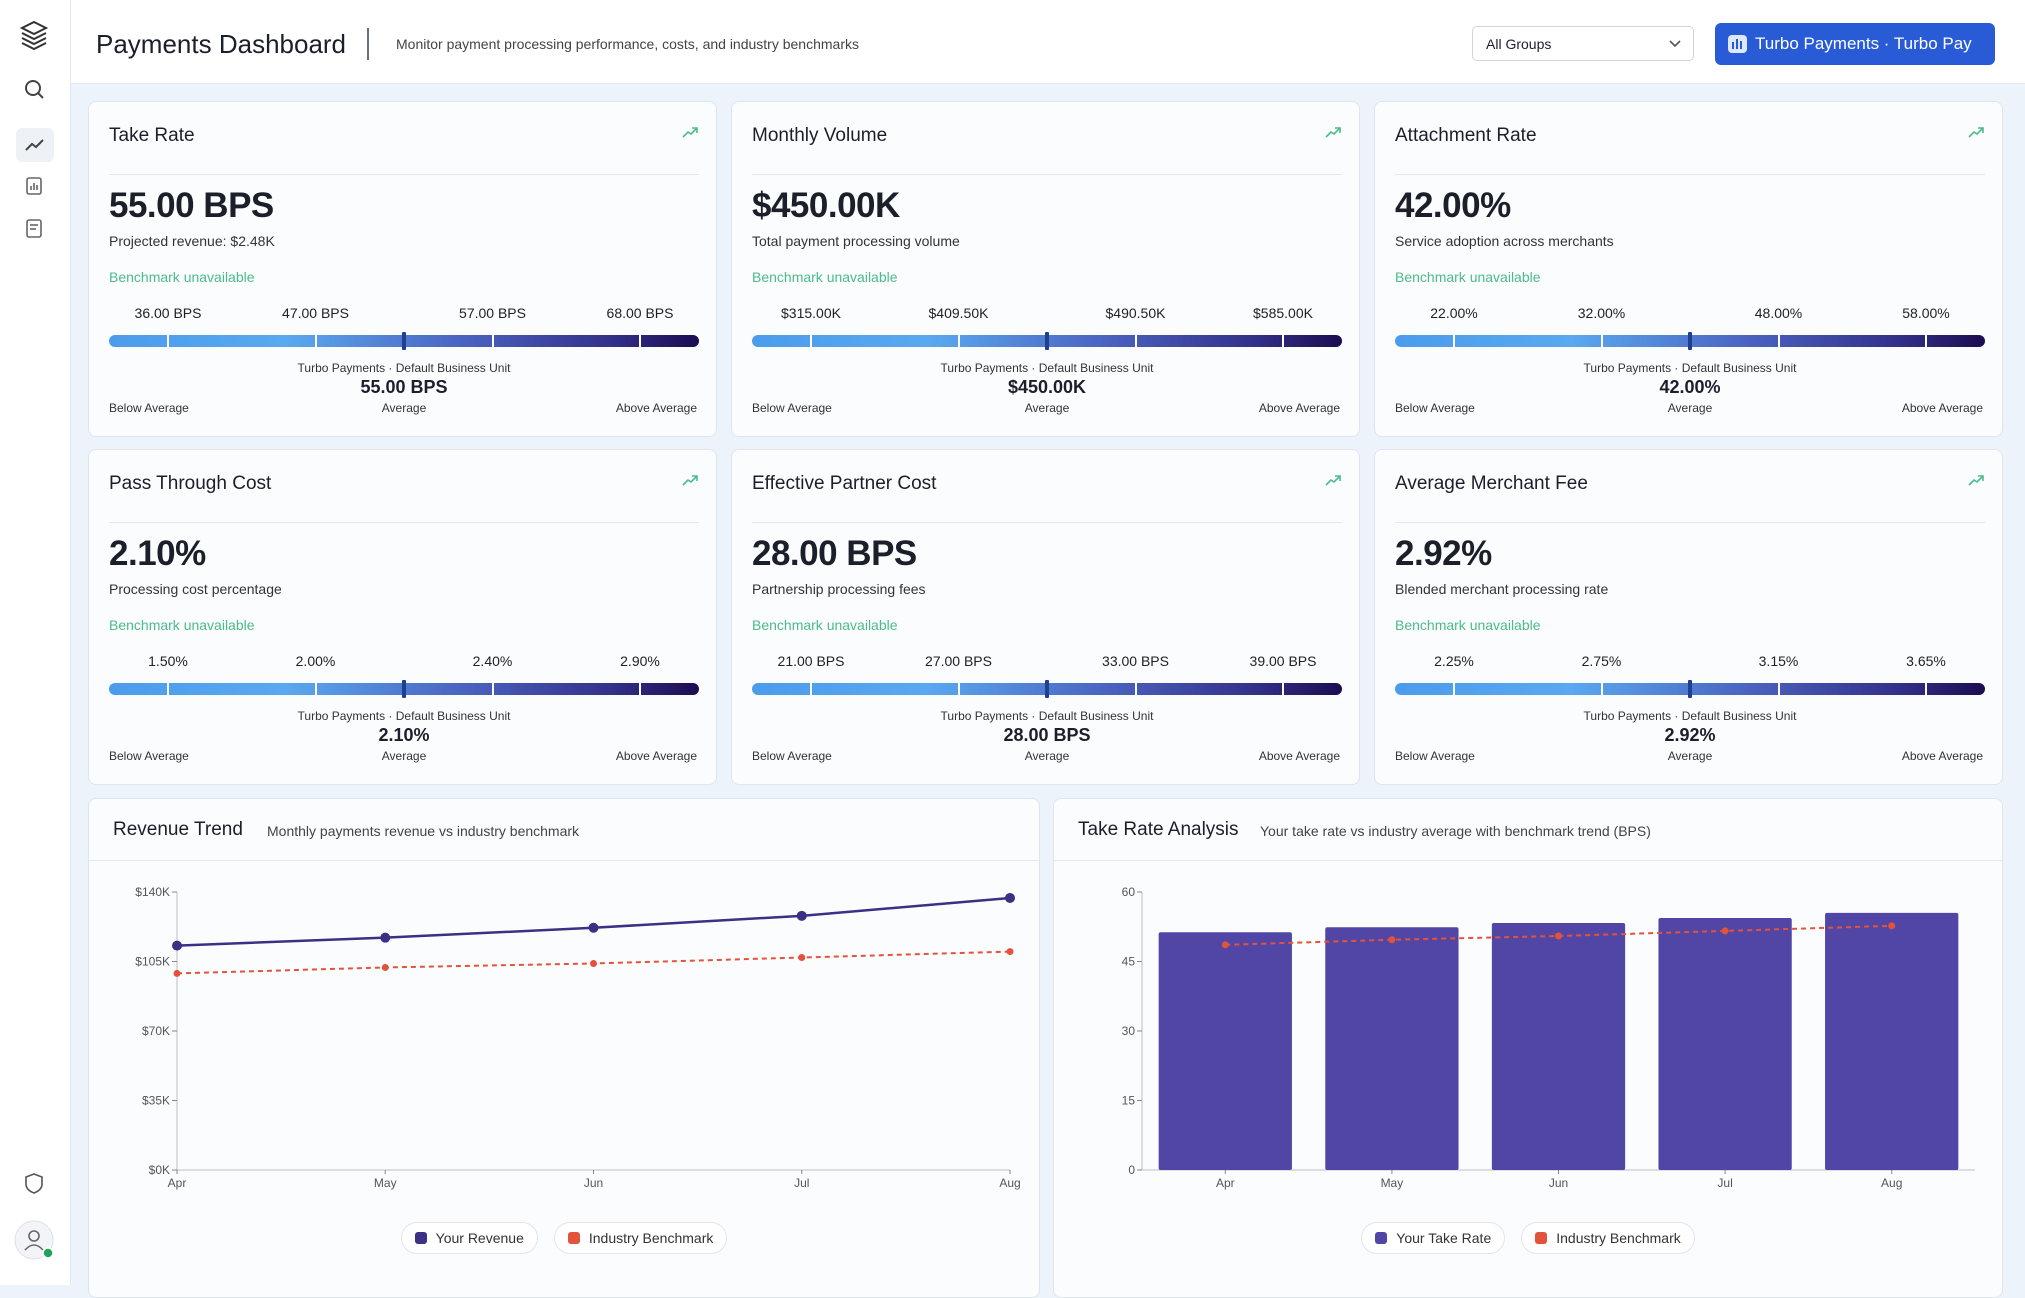 Image resolution: width=2025 pixels, height=1298 pixels. I want to click on card-value: $450.00K, so click(826, 205).